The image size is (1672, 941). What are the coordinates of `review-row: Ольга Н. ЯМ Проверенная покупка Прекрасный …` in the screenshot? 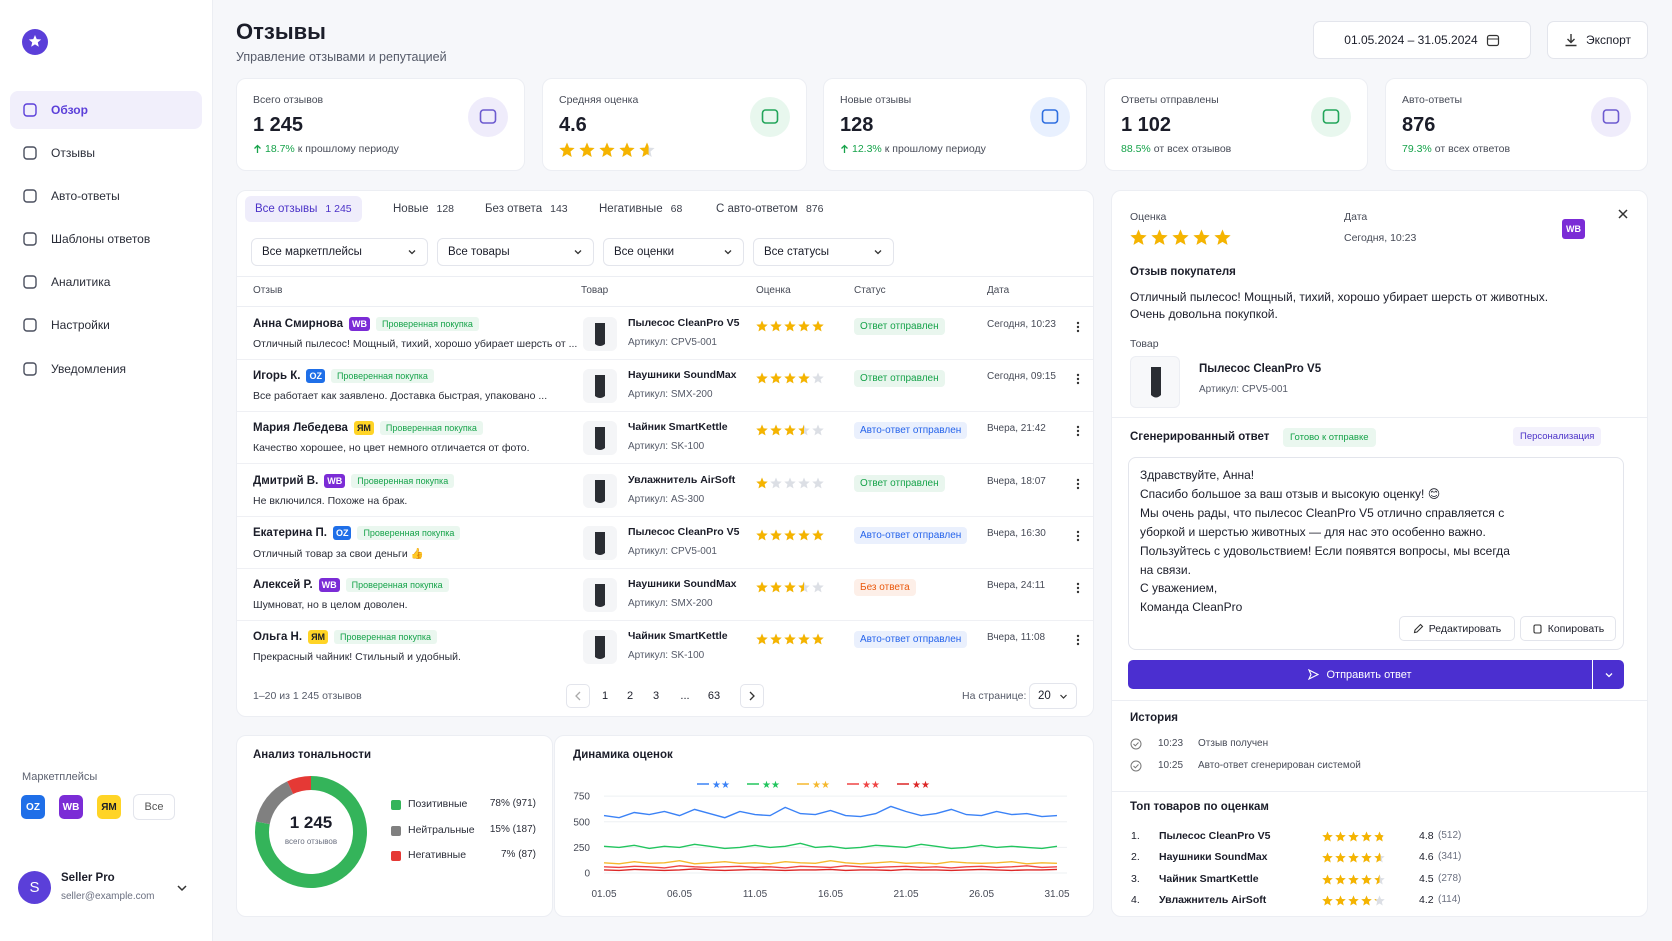 It's located at (665, 647).